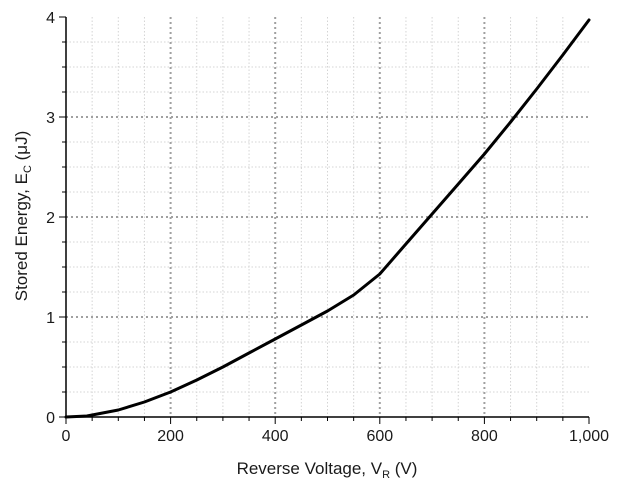 This screenshot has height=484, width=630. I want to click on x-axis-label-main: Reverse Voltage, V, so click(310, 468).